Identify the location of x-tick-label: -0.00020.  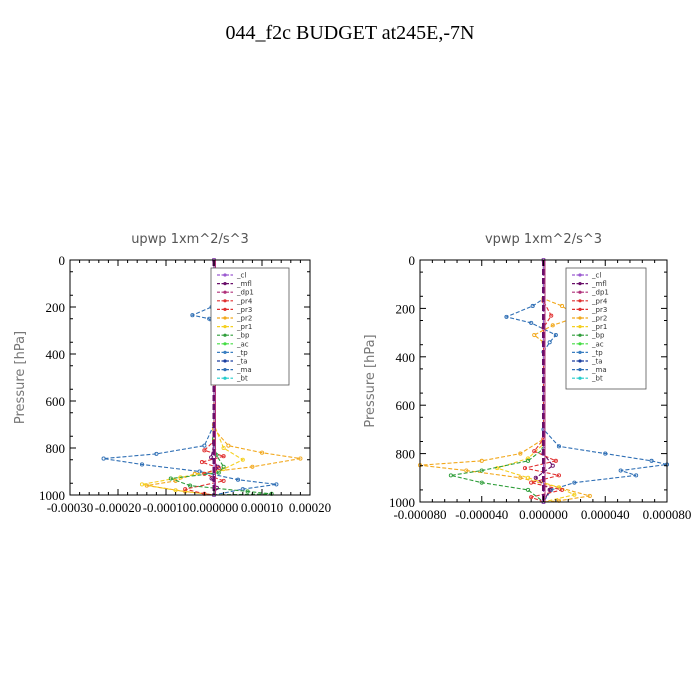
(118, 507).